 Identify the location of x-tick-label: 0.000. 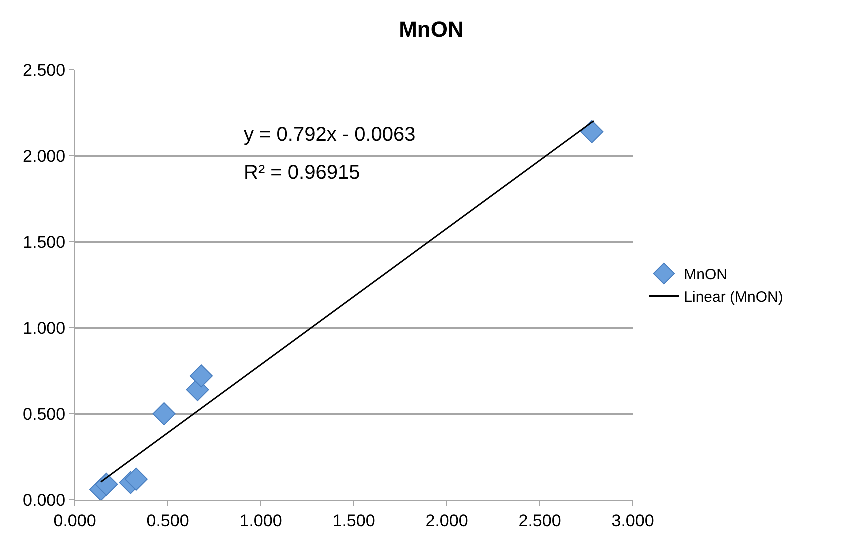
(75, 520).